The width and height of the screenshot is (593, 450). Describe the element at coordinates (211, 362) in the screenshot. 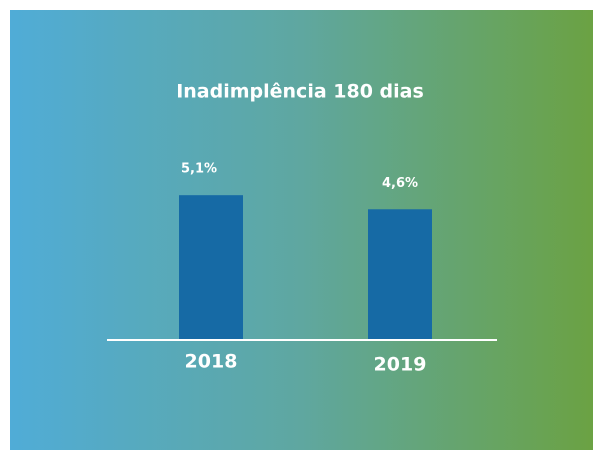

I see `x-tick-label: 2018` at that location.